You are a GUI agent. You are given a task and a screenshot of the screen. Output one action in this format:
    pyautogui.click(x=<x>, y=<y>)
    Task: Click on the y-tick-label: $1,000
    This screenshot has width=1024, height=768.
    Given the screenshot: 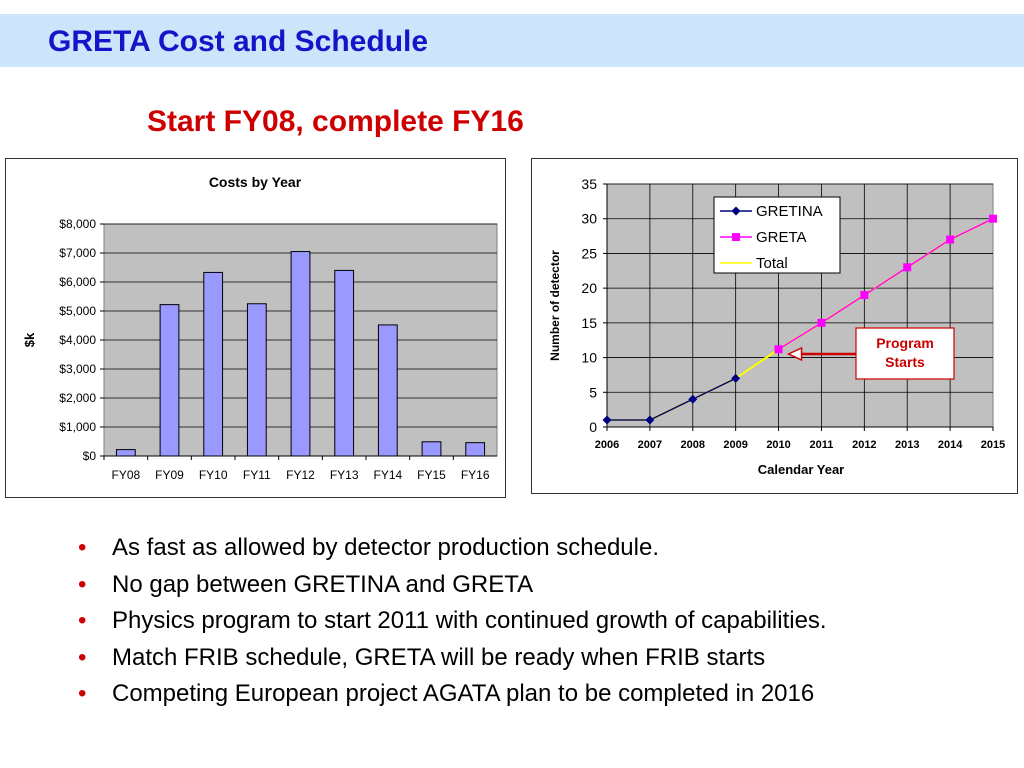 What is the action you would take?
    pyautogui.click(x=77, y=427)
    